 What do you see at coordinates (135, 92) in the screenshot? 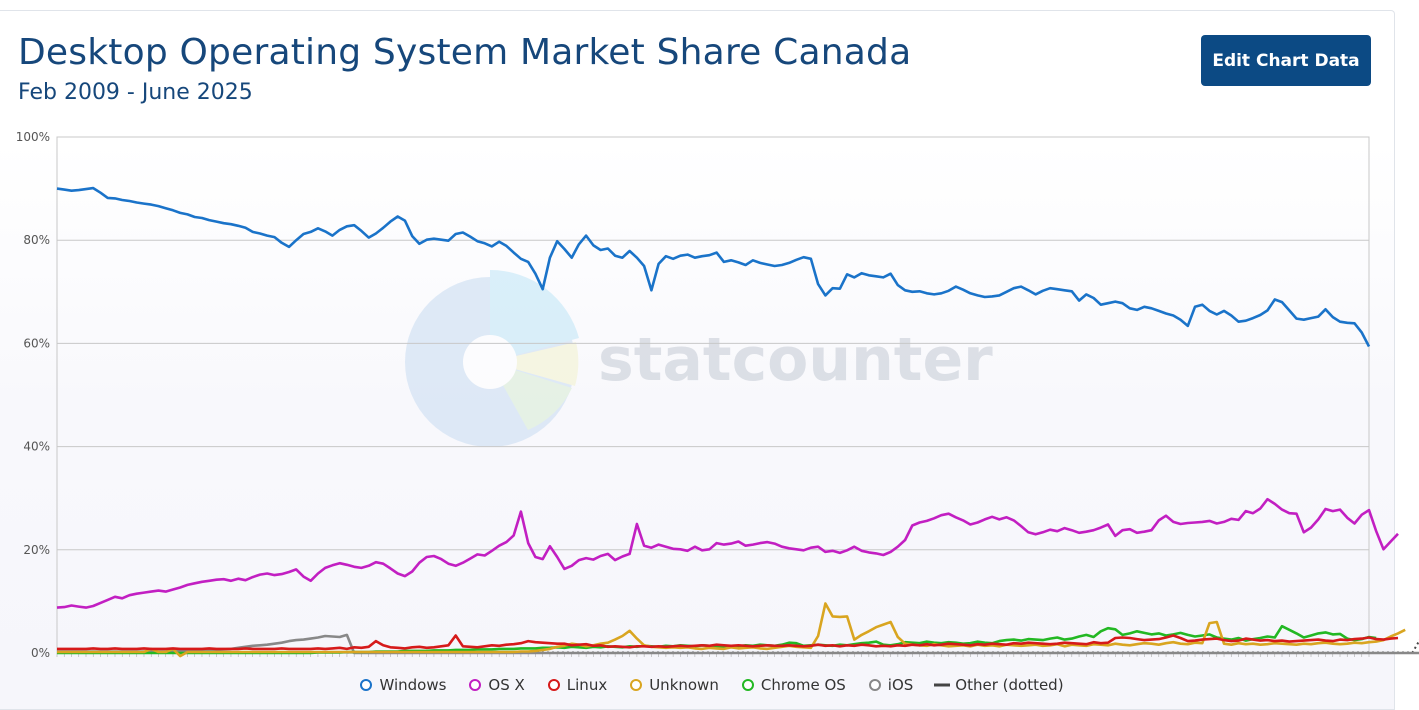
I see `chart-subtitle: Feb 2009 - June 2025` at bounding box center [135, 92].